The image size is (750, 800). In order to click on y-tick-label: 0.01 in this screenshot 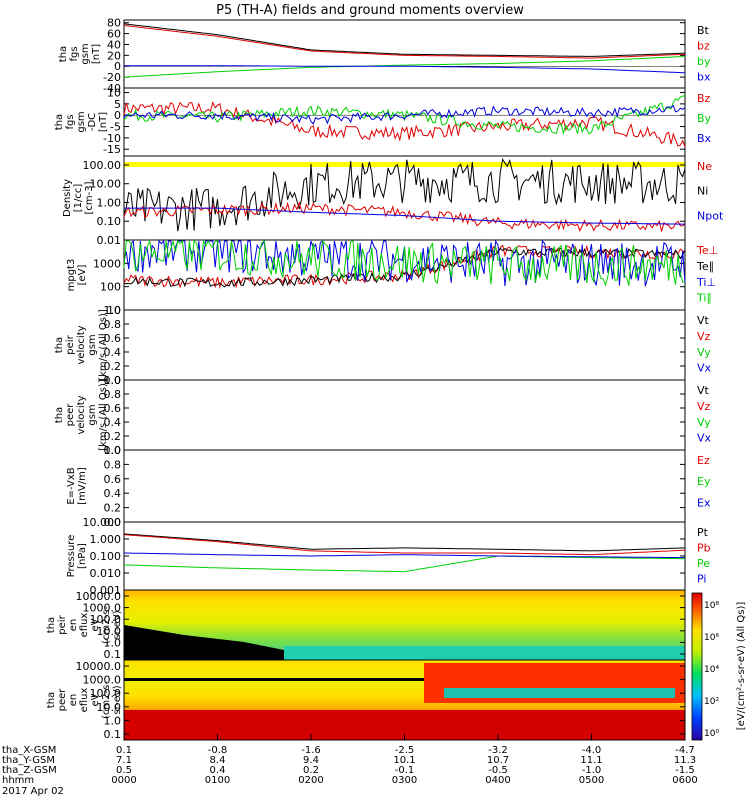, I will do `click(109, 240)`.